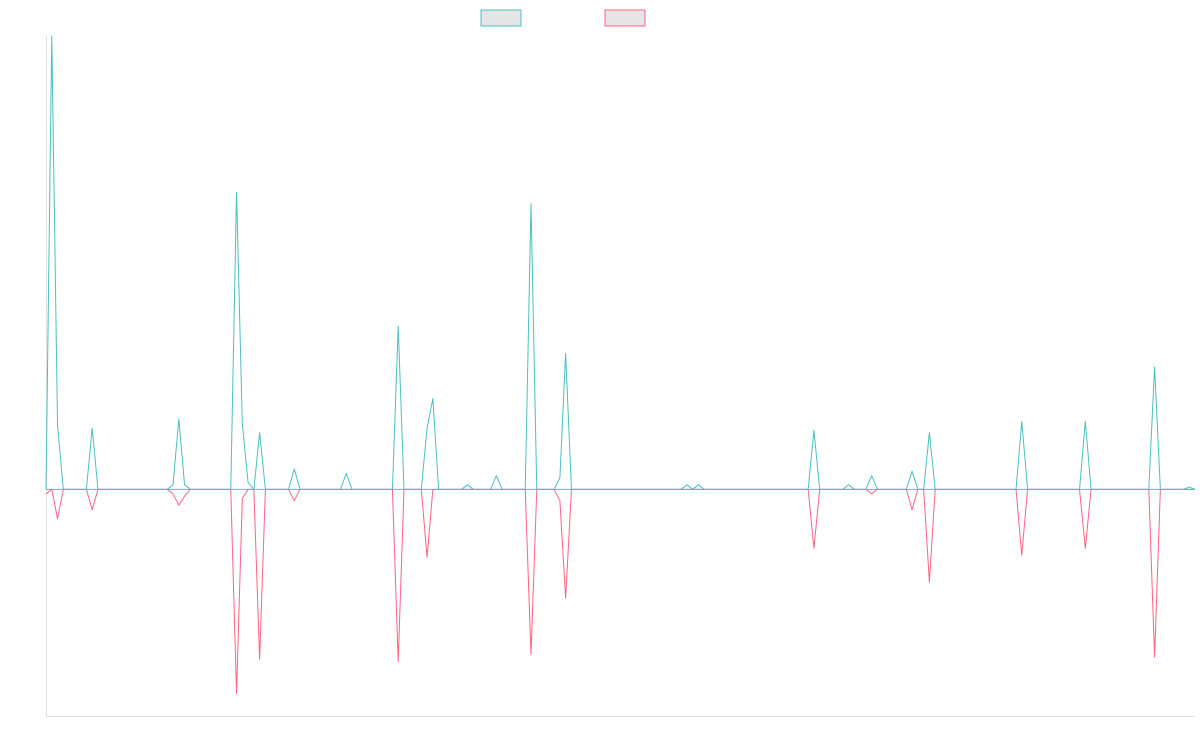  I want to click on legend, so click(563, 18).